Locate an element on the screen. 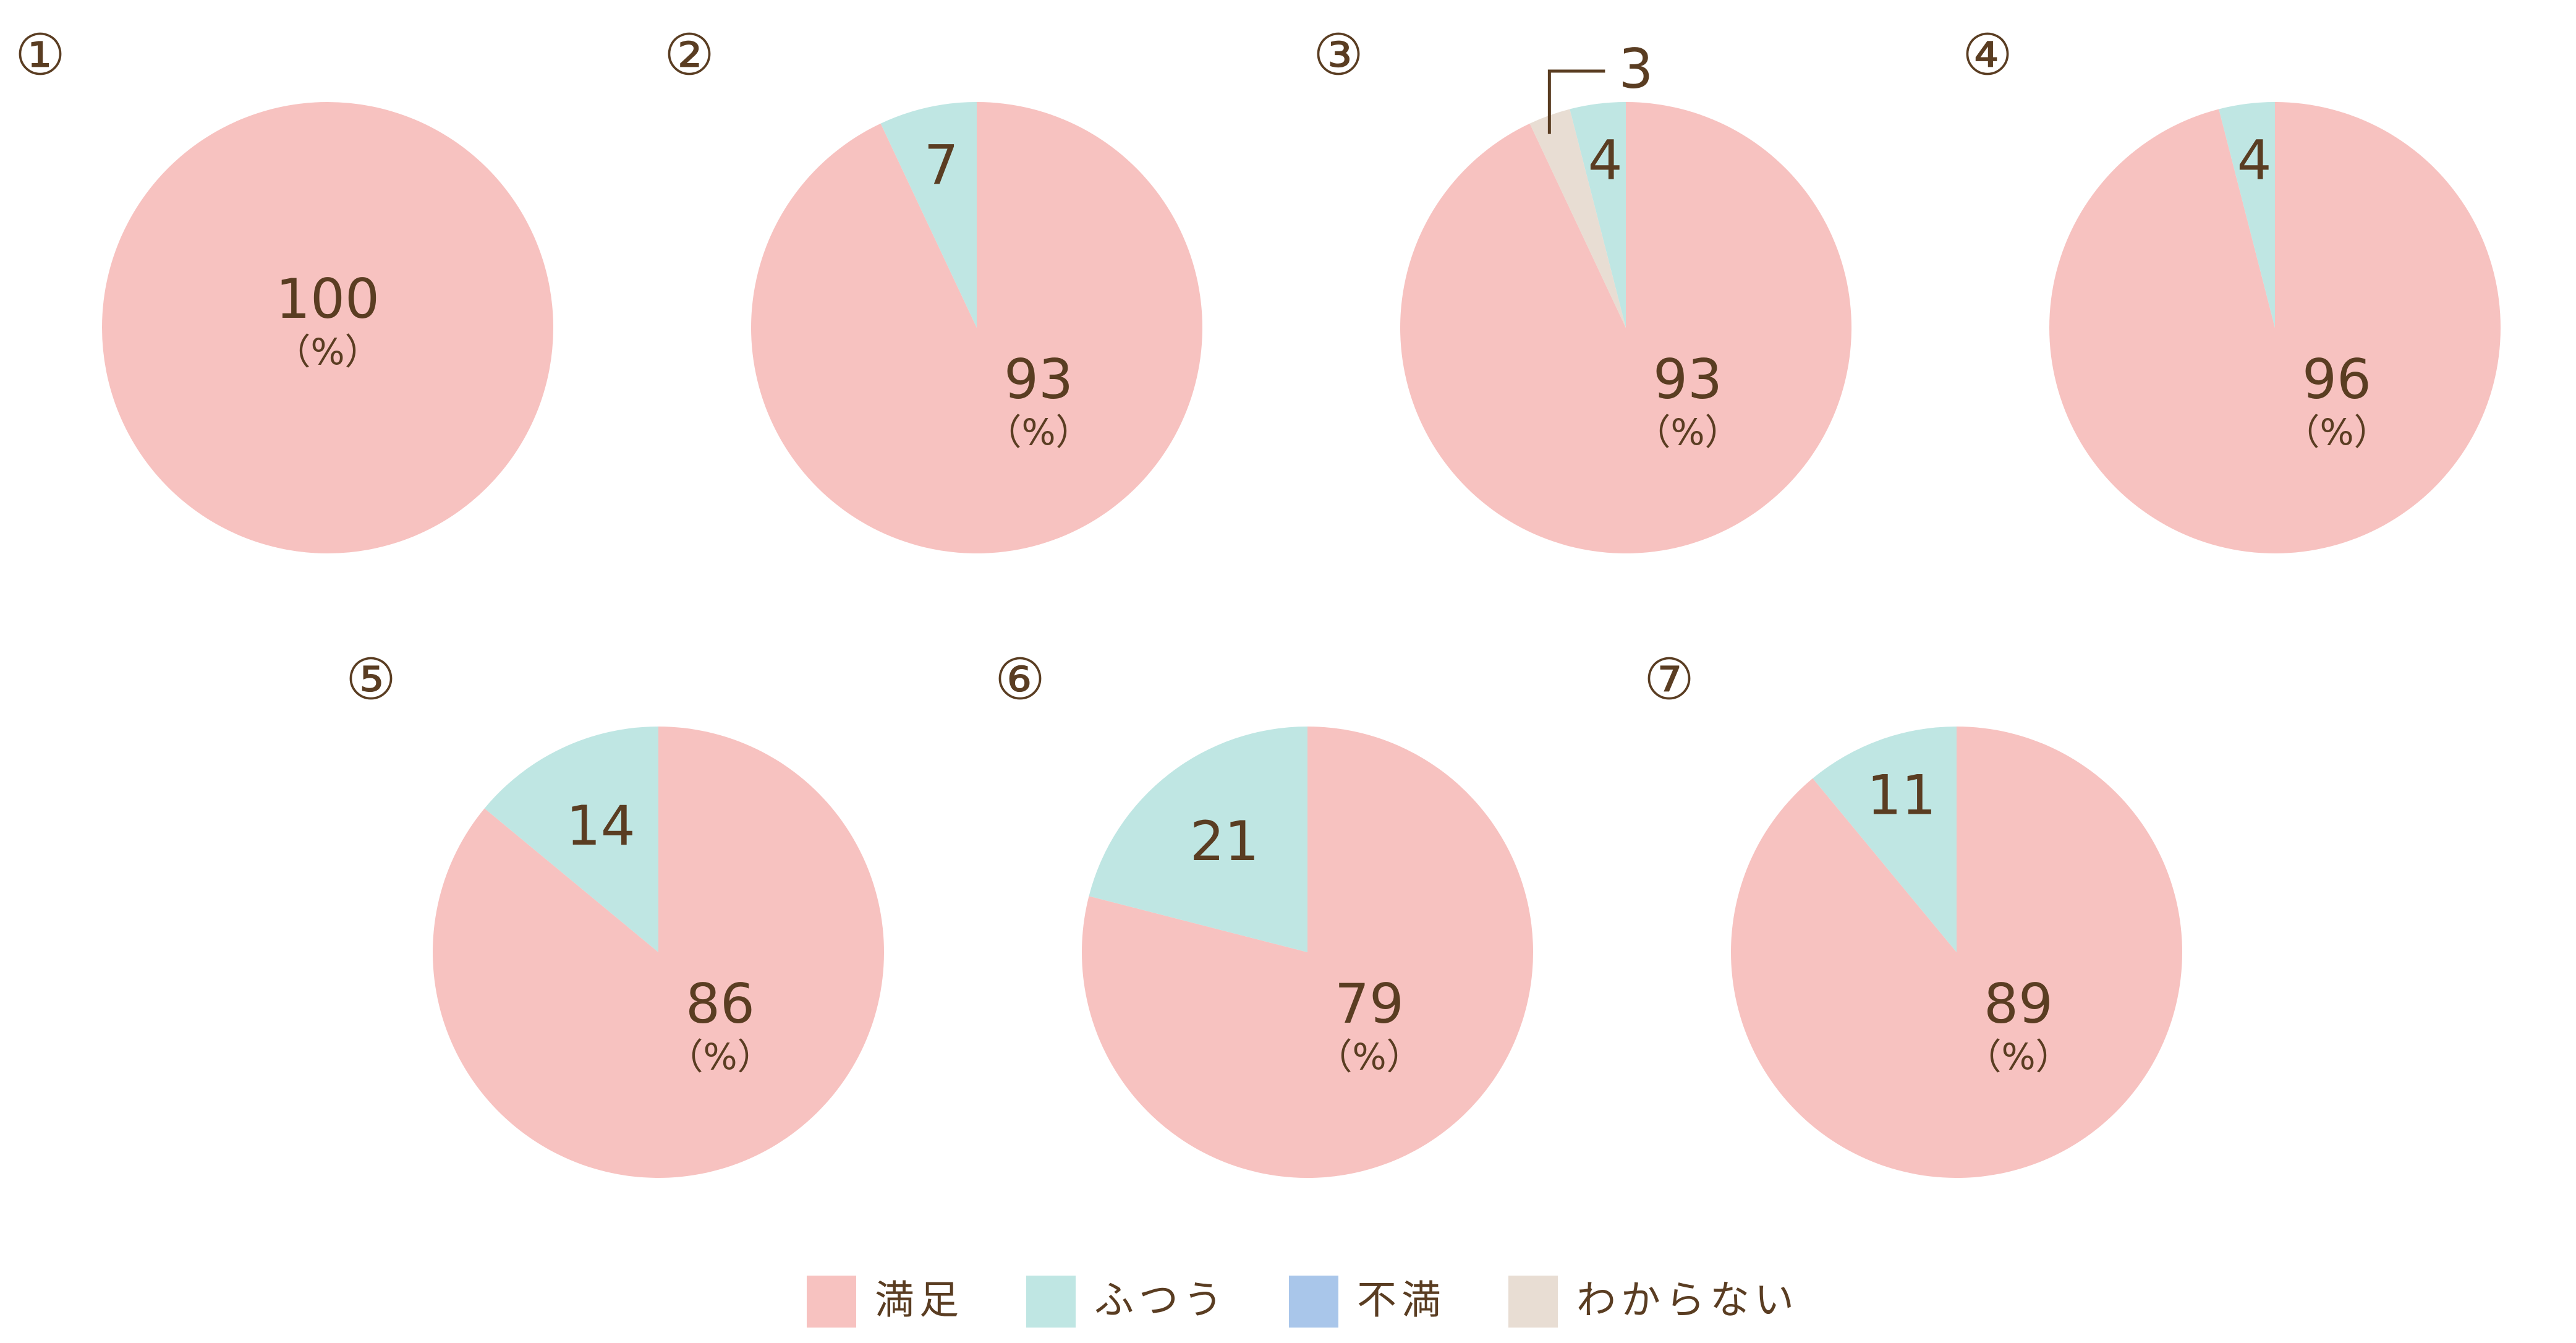  pie-slice-わからない is located at coordinates (1577, 218).